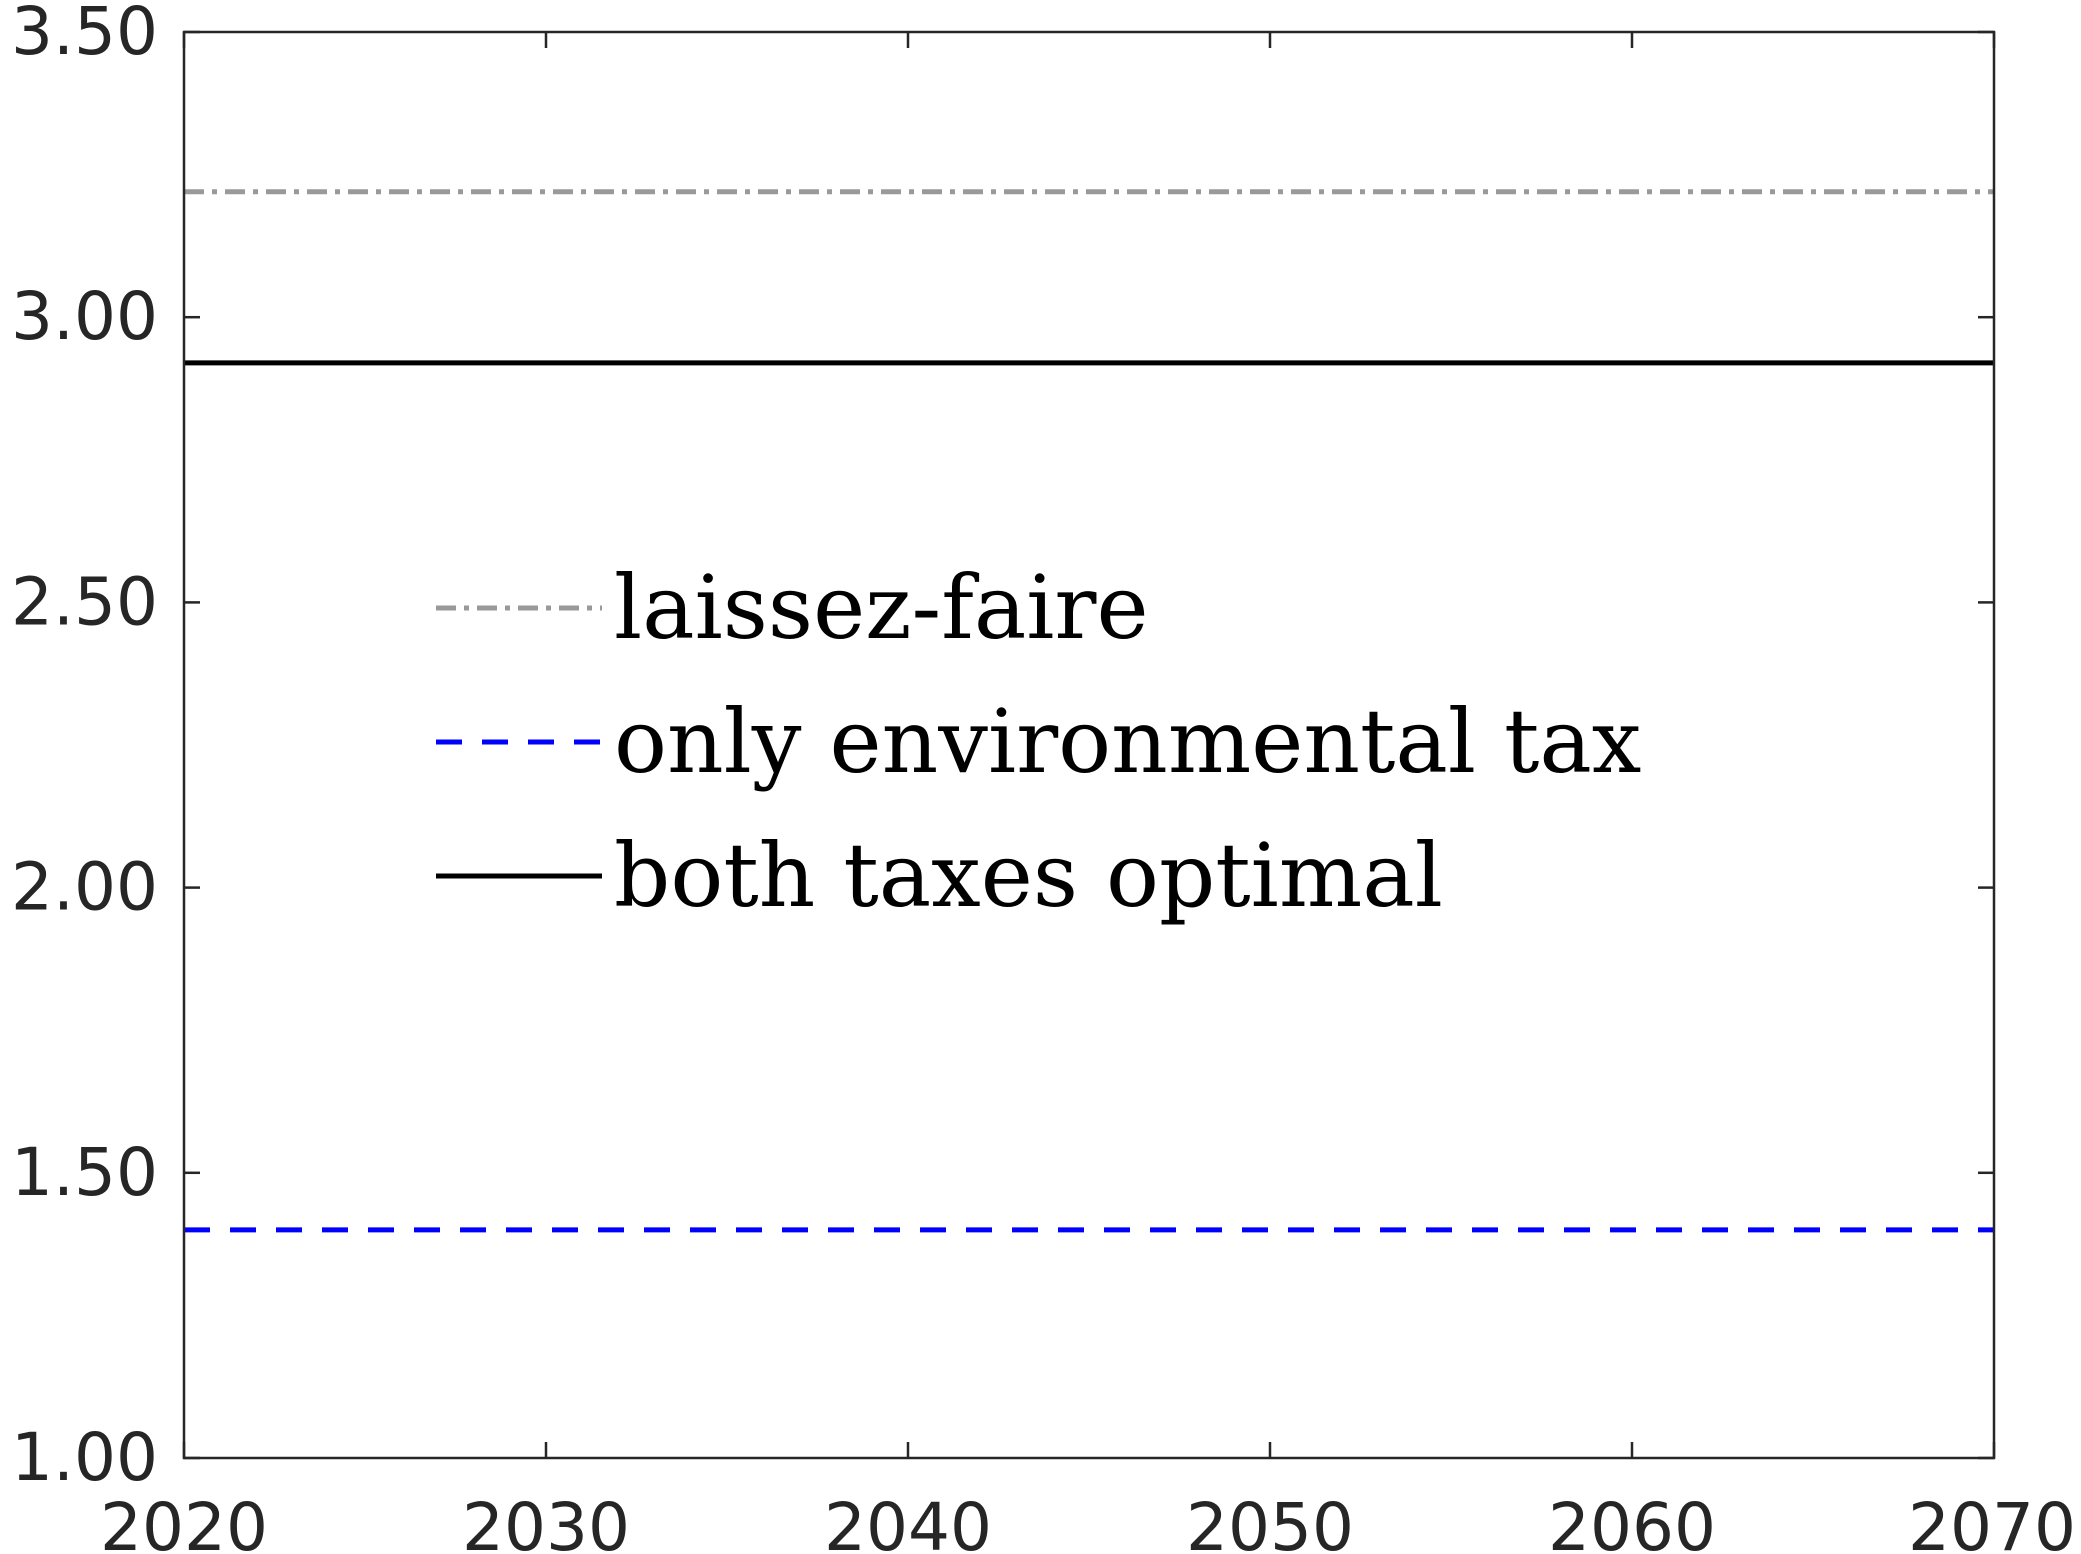  What do you see at coordinates (84, 316) in the screenshot?
I see `y-tick-label: 3.00` at bounding box center [84, 316].